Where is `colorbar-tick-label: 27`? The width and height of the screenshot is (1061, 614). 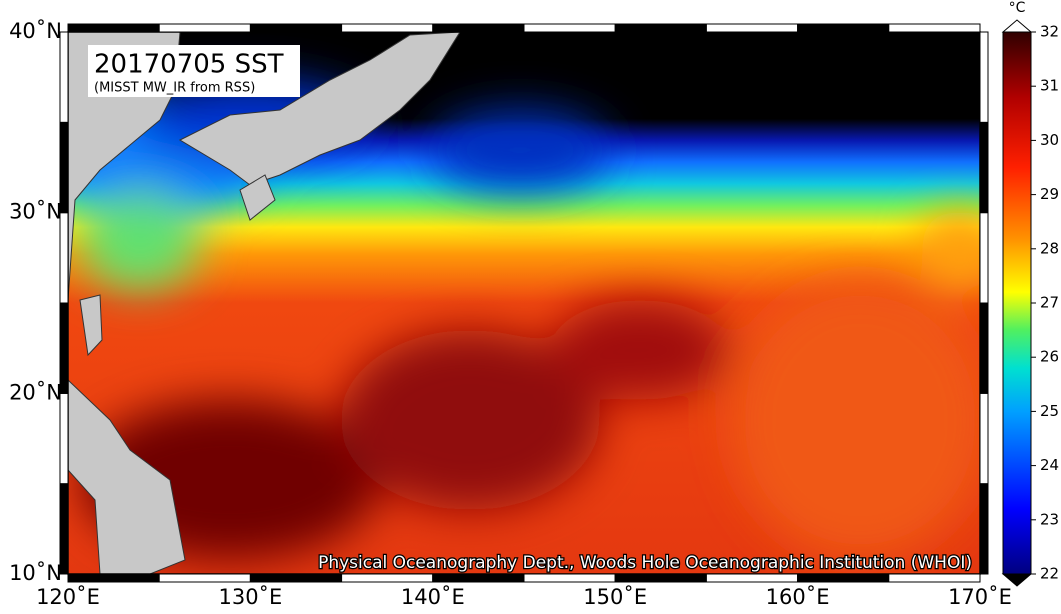 colorbar-tick-label: 27 is located at coordinates (1049, 303).